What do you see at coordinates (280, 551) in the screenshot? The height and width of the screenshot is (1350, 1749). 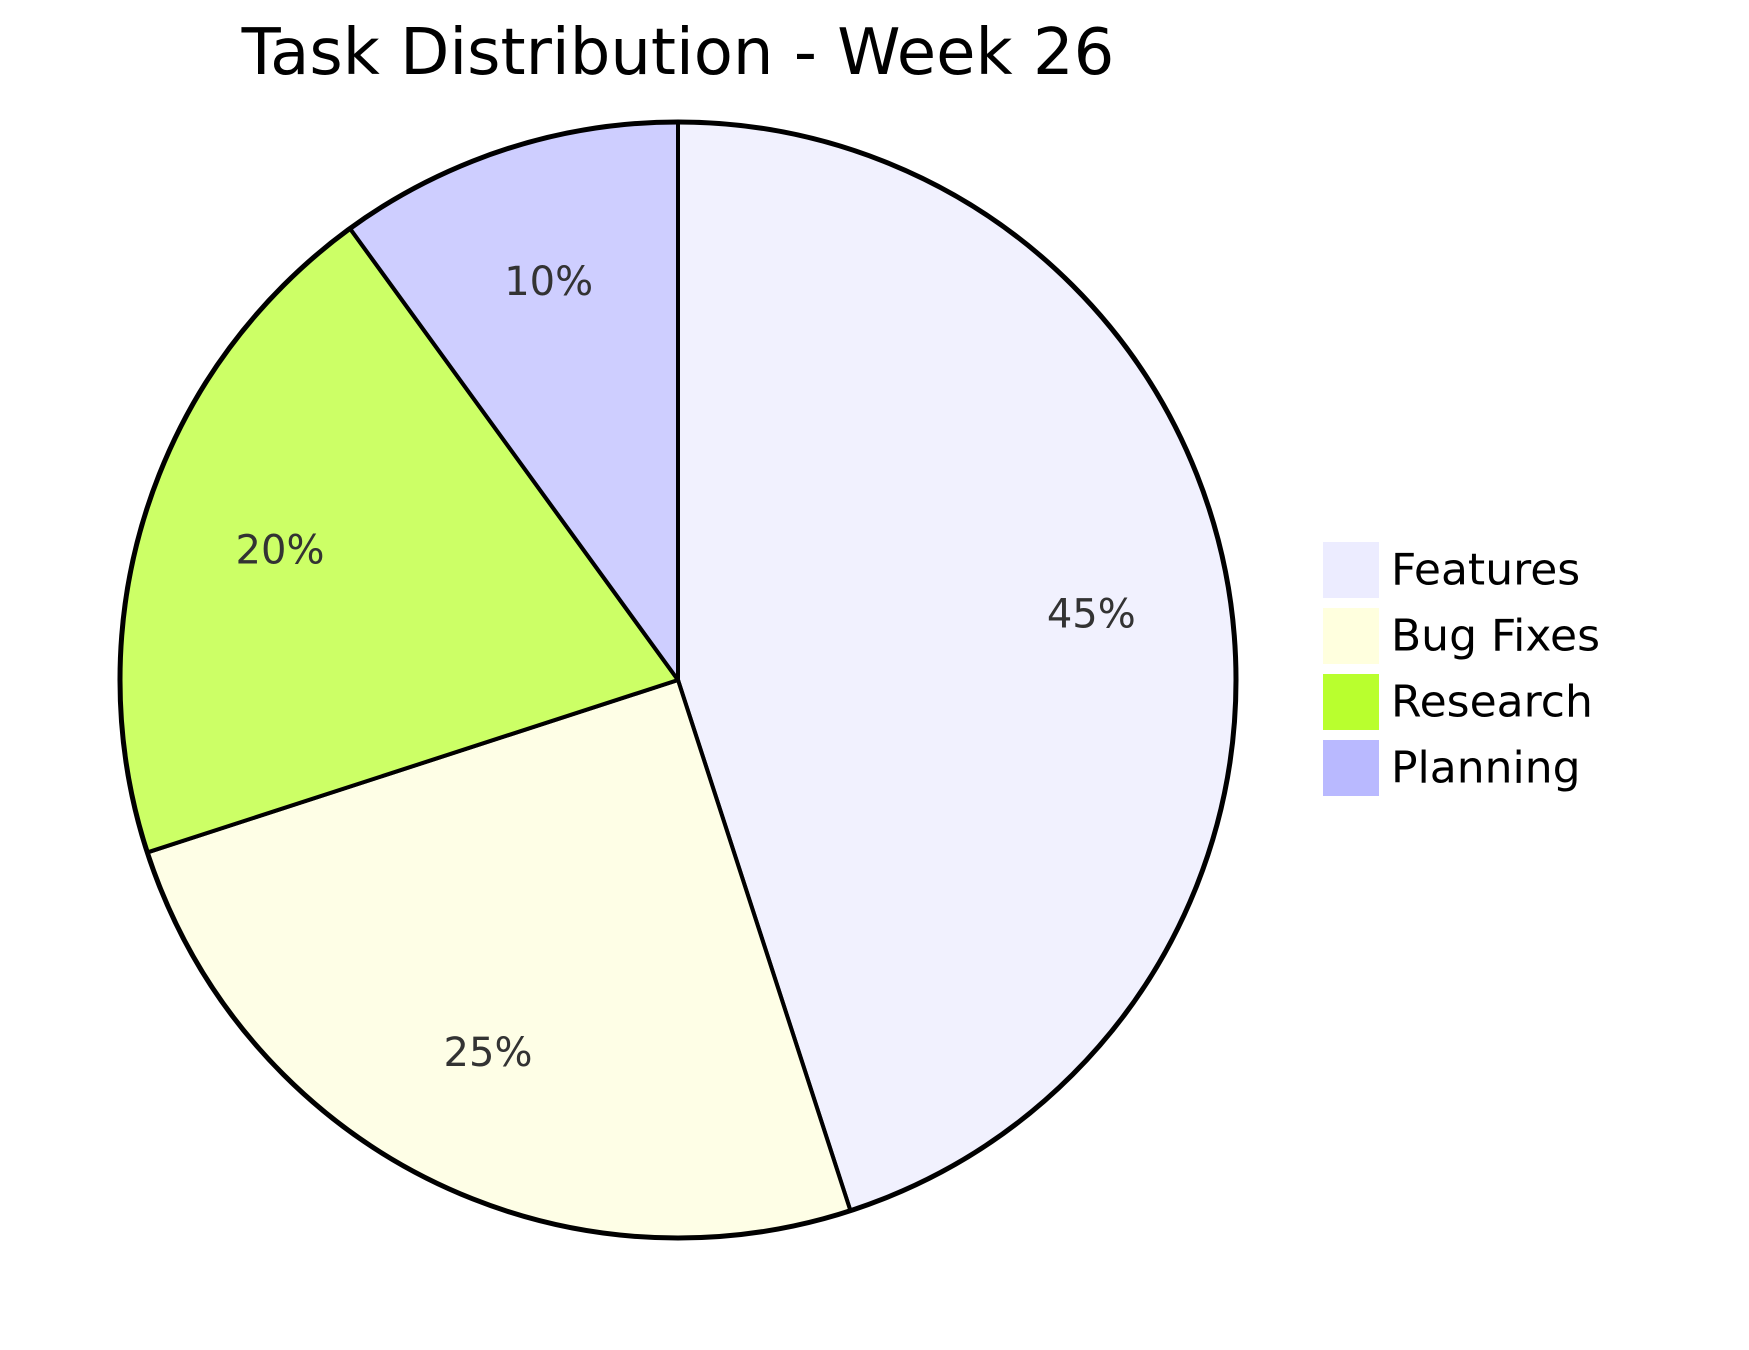 I see `slice-label-research: 20%` at bounding box center [280, 551].